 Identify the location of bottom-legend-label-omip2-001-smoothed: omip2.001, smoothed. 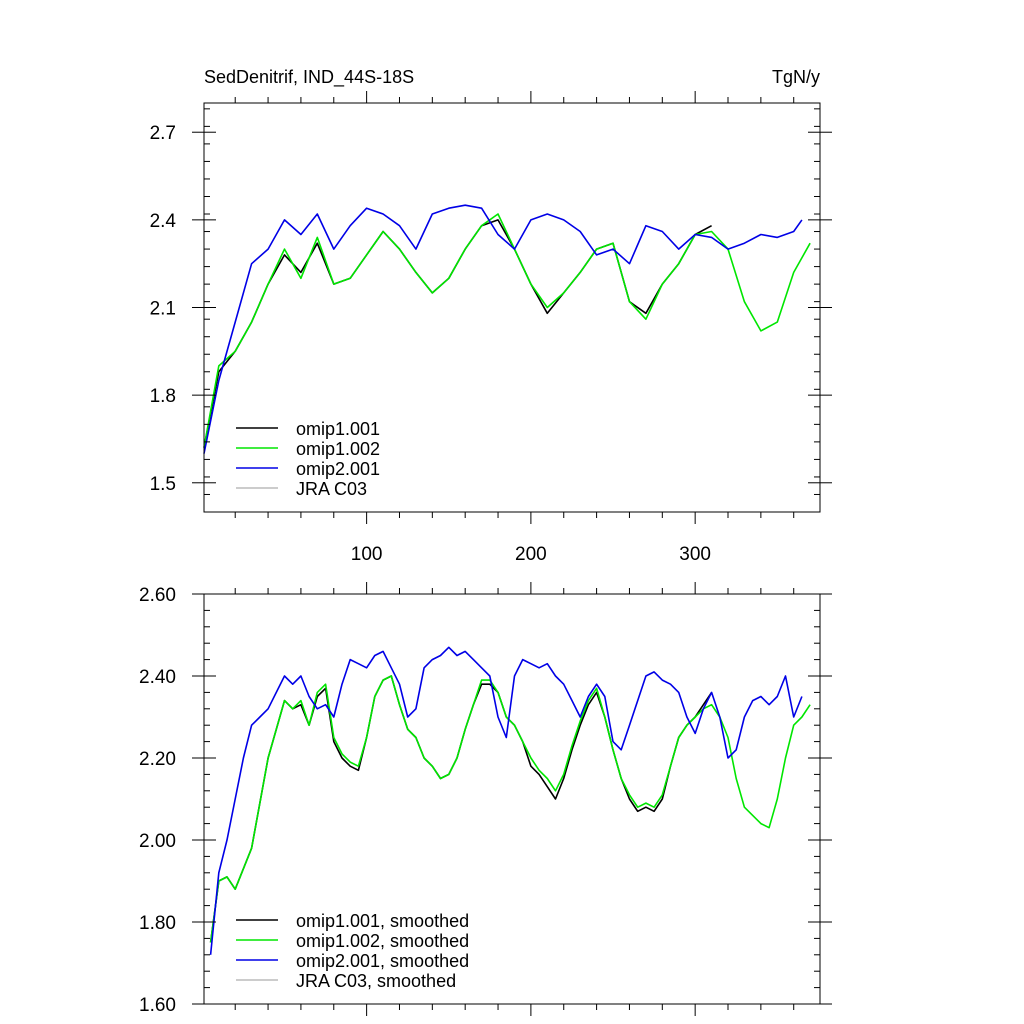
(382, 961).